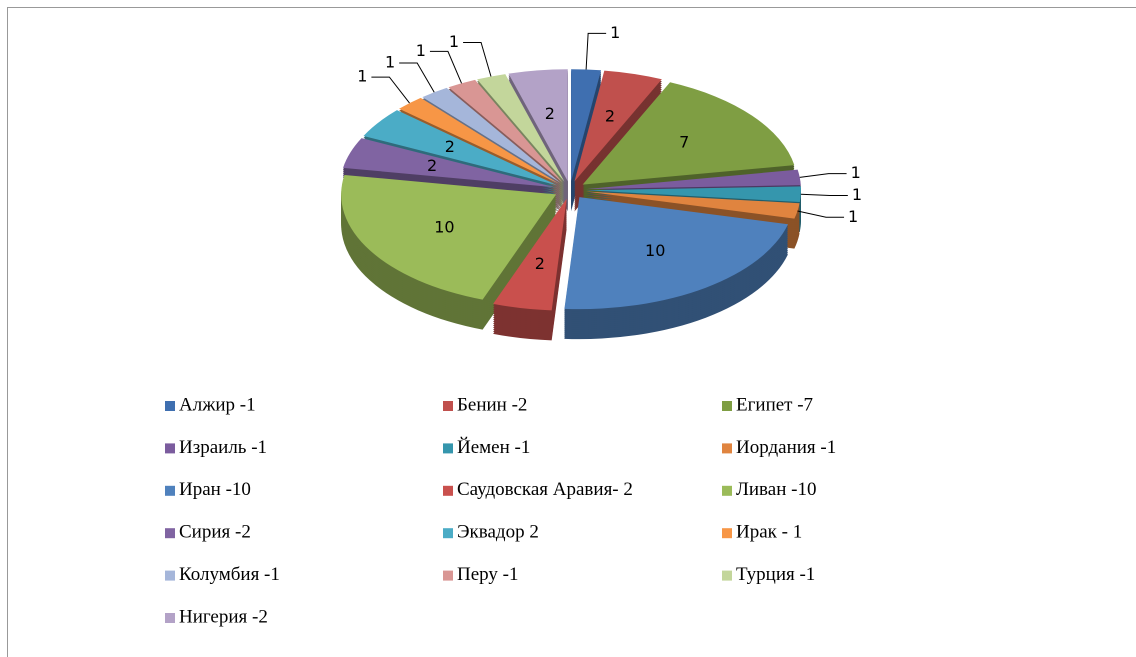 This screenshot has height=657, width=1136. What do you see at coordinates (215, 489) in the screenshot?
I see `legend-label: Иран -10` at bounding box center [215, 489].